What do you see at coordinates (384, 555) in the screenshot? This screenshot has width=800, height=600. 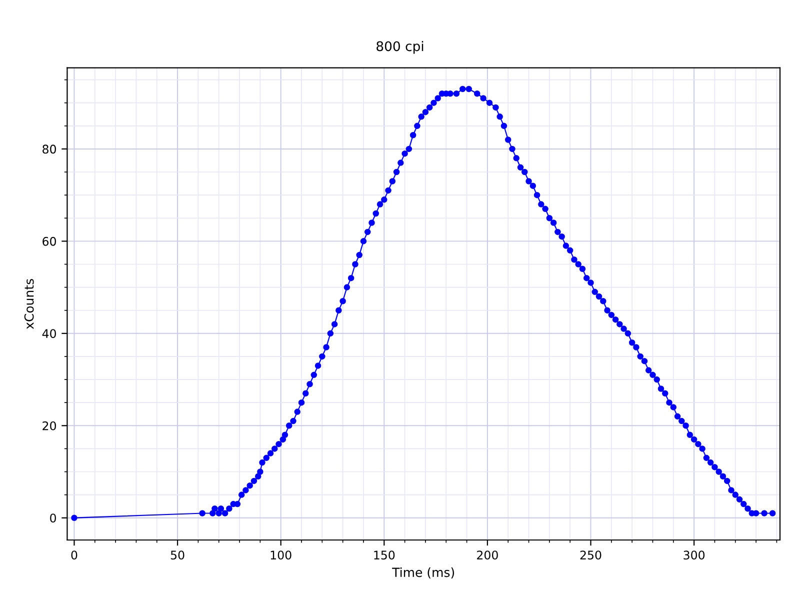 I see `x-tick-label: 150` at bounding box center [384, 555].